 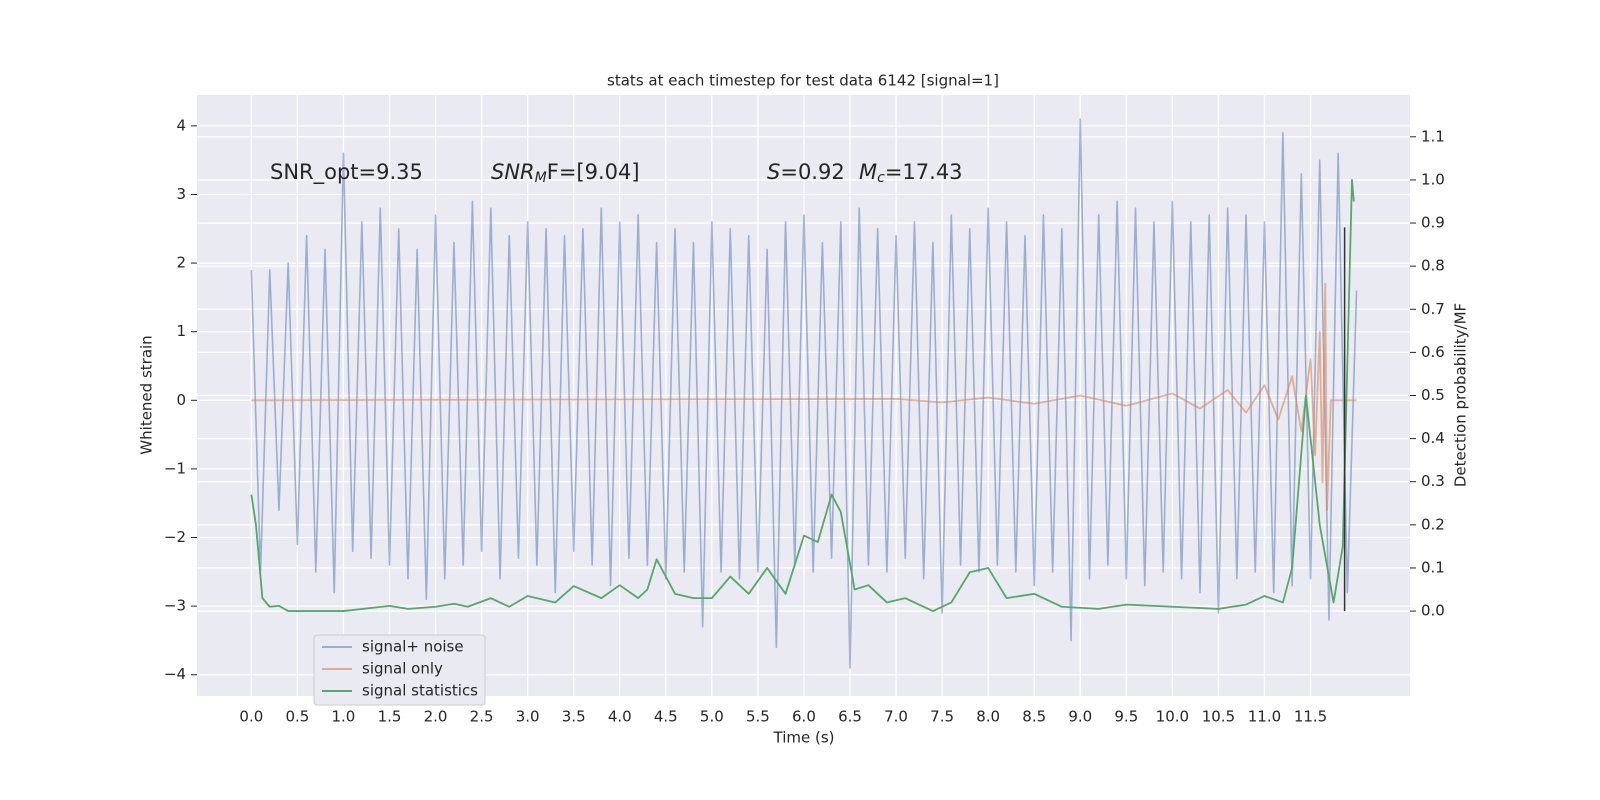 I want to click on annotation: Mc=17.43, so click(x=911, y=173).